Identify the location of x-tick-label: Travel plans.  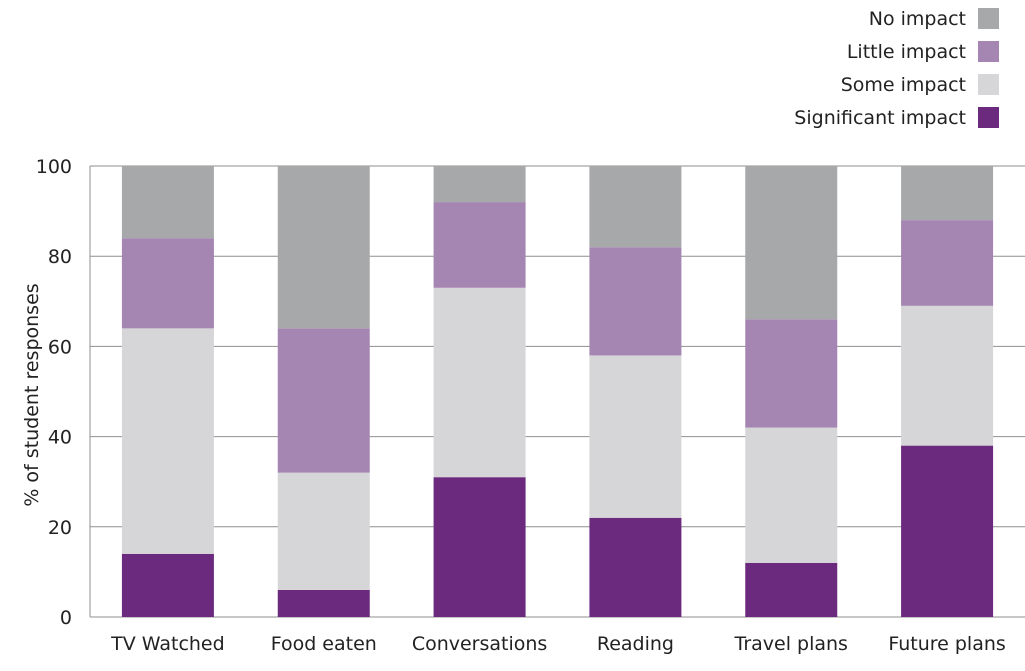
(791, 644).